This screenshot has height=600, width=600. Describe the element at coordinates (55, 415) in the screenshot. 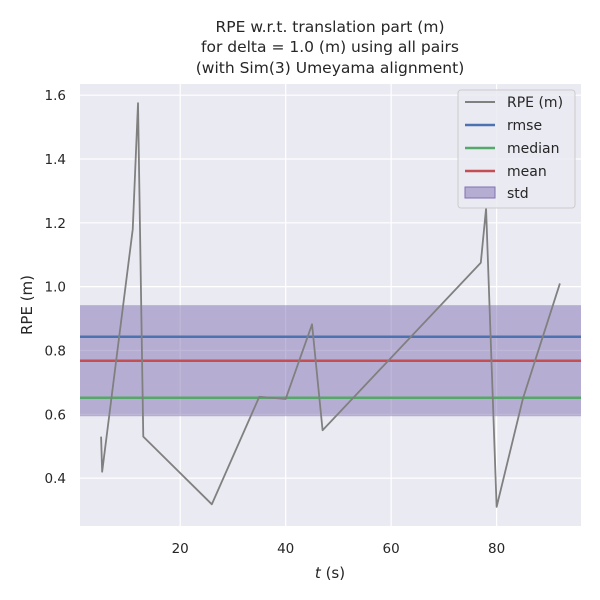

I see `y-tick-label: 0.6` at that location.